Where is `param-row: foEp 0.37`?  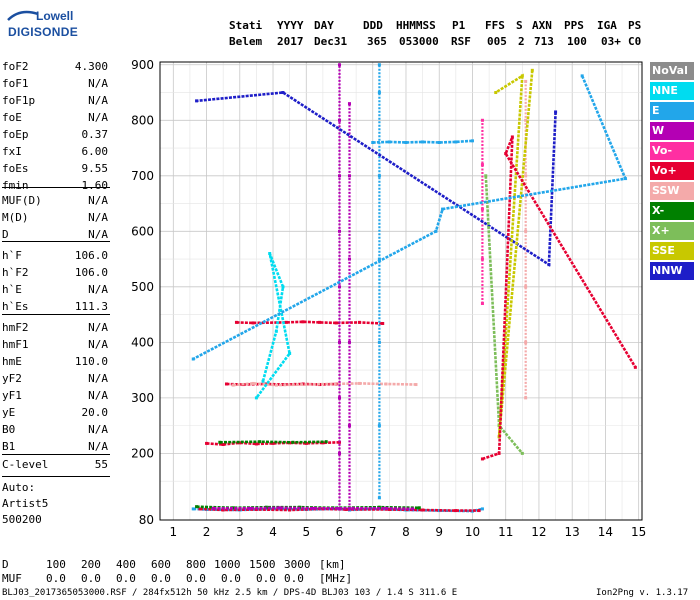 param-row: foEp 0.37 is located at coordinates (55, 134).